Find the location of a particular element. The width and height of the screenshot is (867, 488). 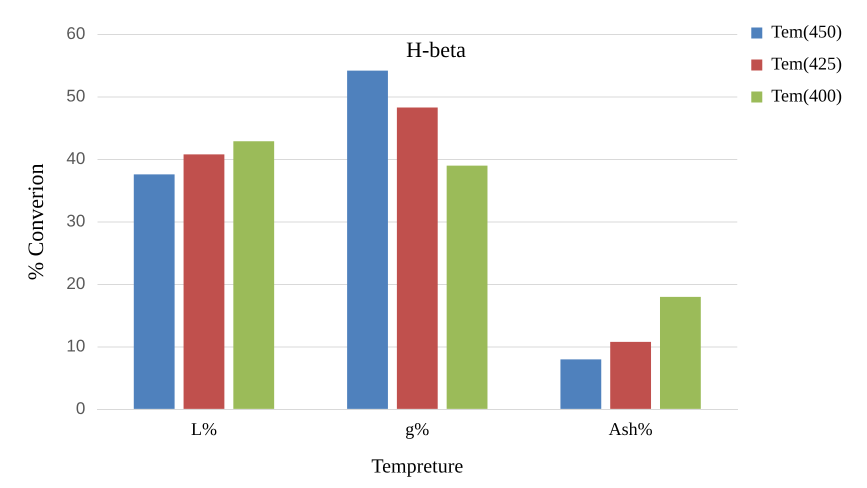

y-tick-label: 40 is located at coordinates (76, 158).